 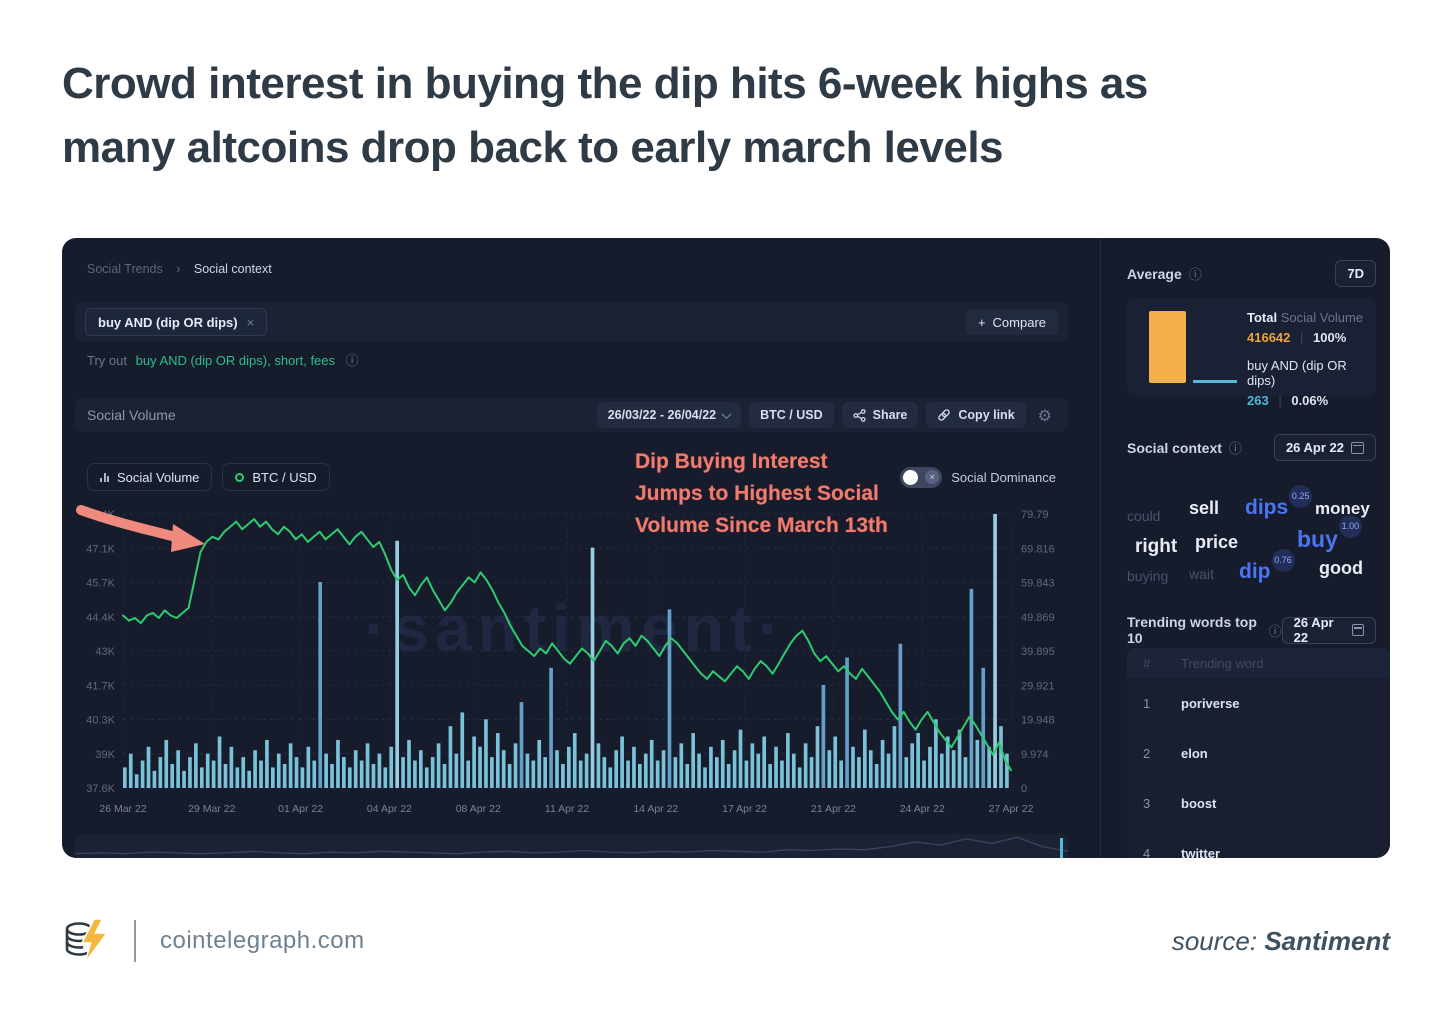 I want to click on word-dip: dip 0.76, so click(x=1267, y=566).